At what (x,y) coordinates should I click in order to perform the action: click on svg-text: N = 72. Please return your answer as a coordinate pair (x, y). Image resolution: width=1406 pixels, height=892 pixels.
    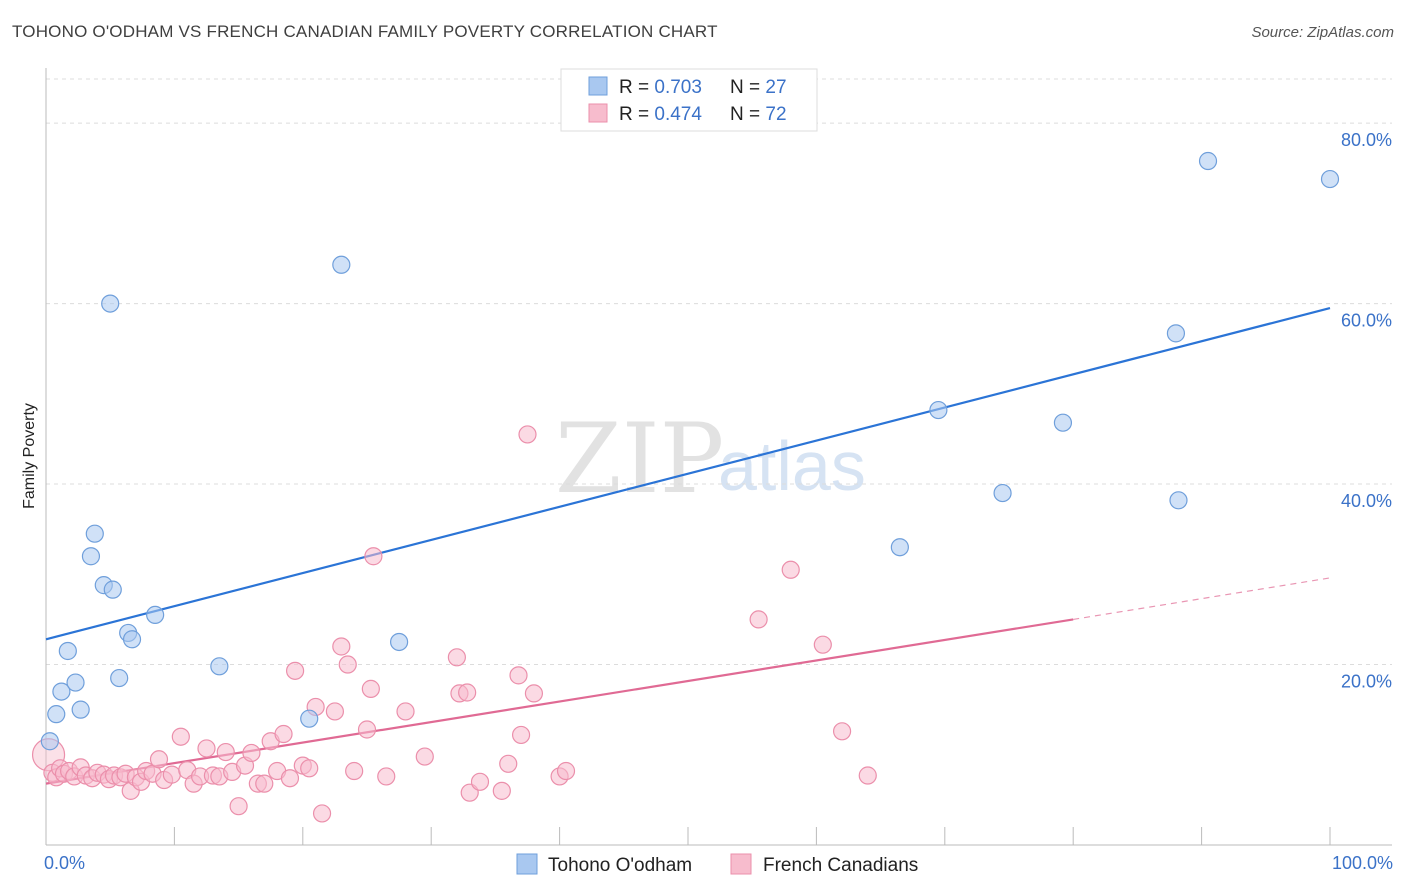
    Looking at the image, I should click on (758, 114).